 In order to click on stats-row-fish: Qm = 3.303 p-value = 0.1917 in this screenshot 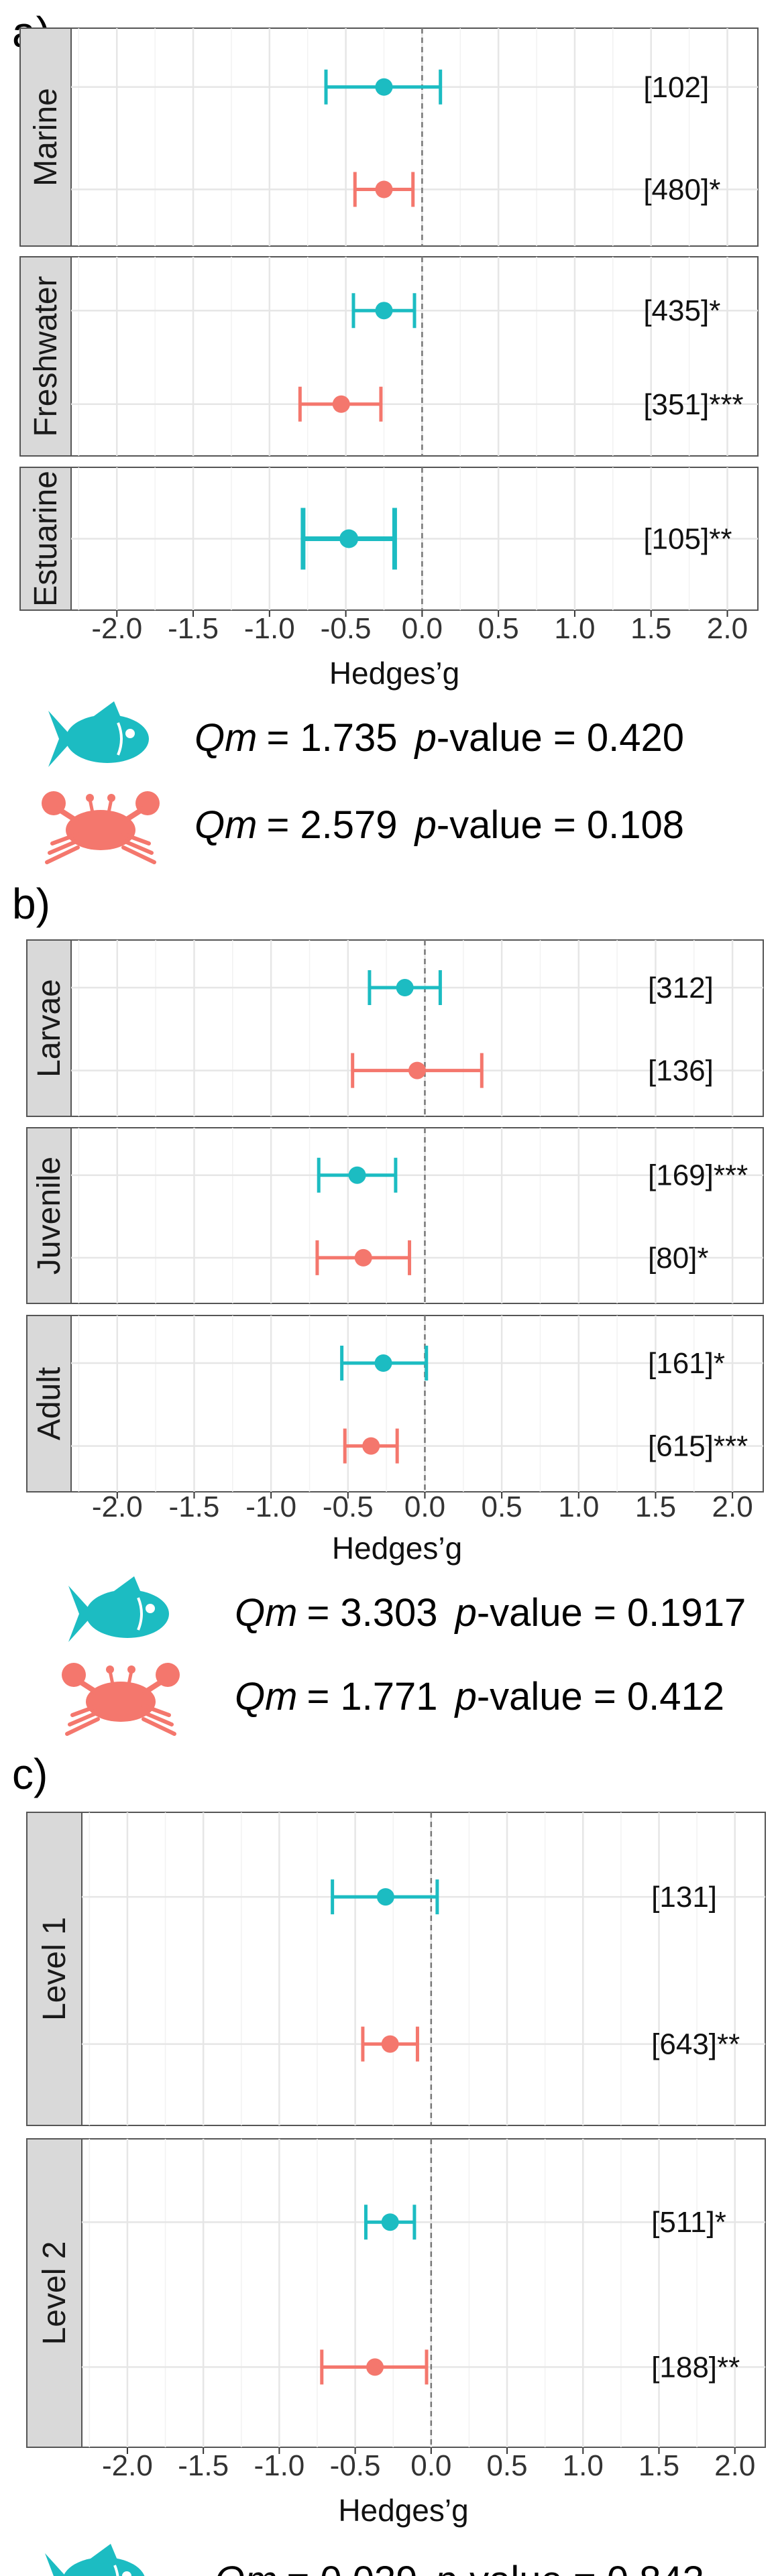, I will do `click(407, 1609)`.